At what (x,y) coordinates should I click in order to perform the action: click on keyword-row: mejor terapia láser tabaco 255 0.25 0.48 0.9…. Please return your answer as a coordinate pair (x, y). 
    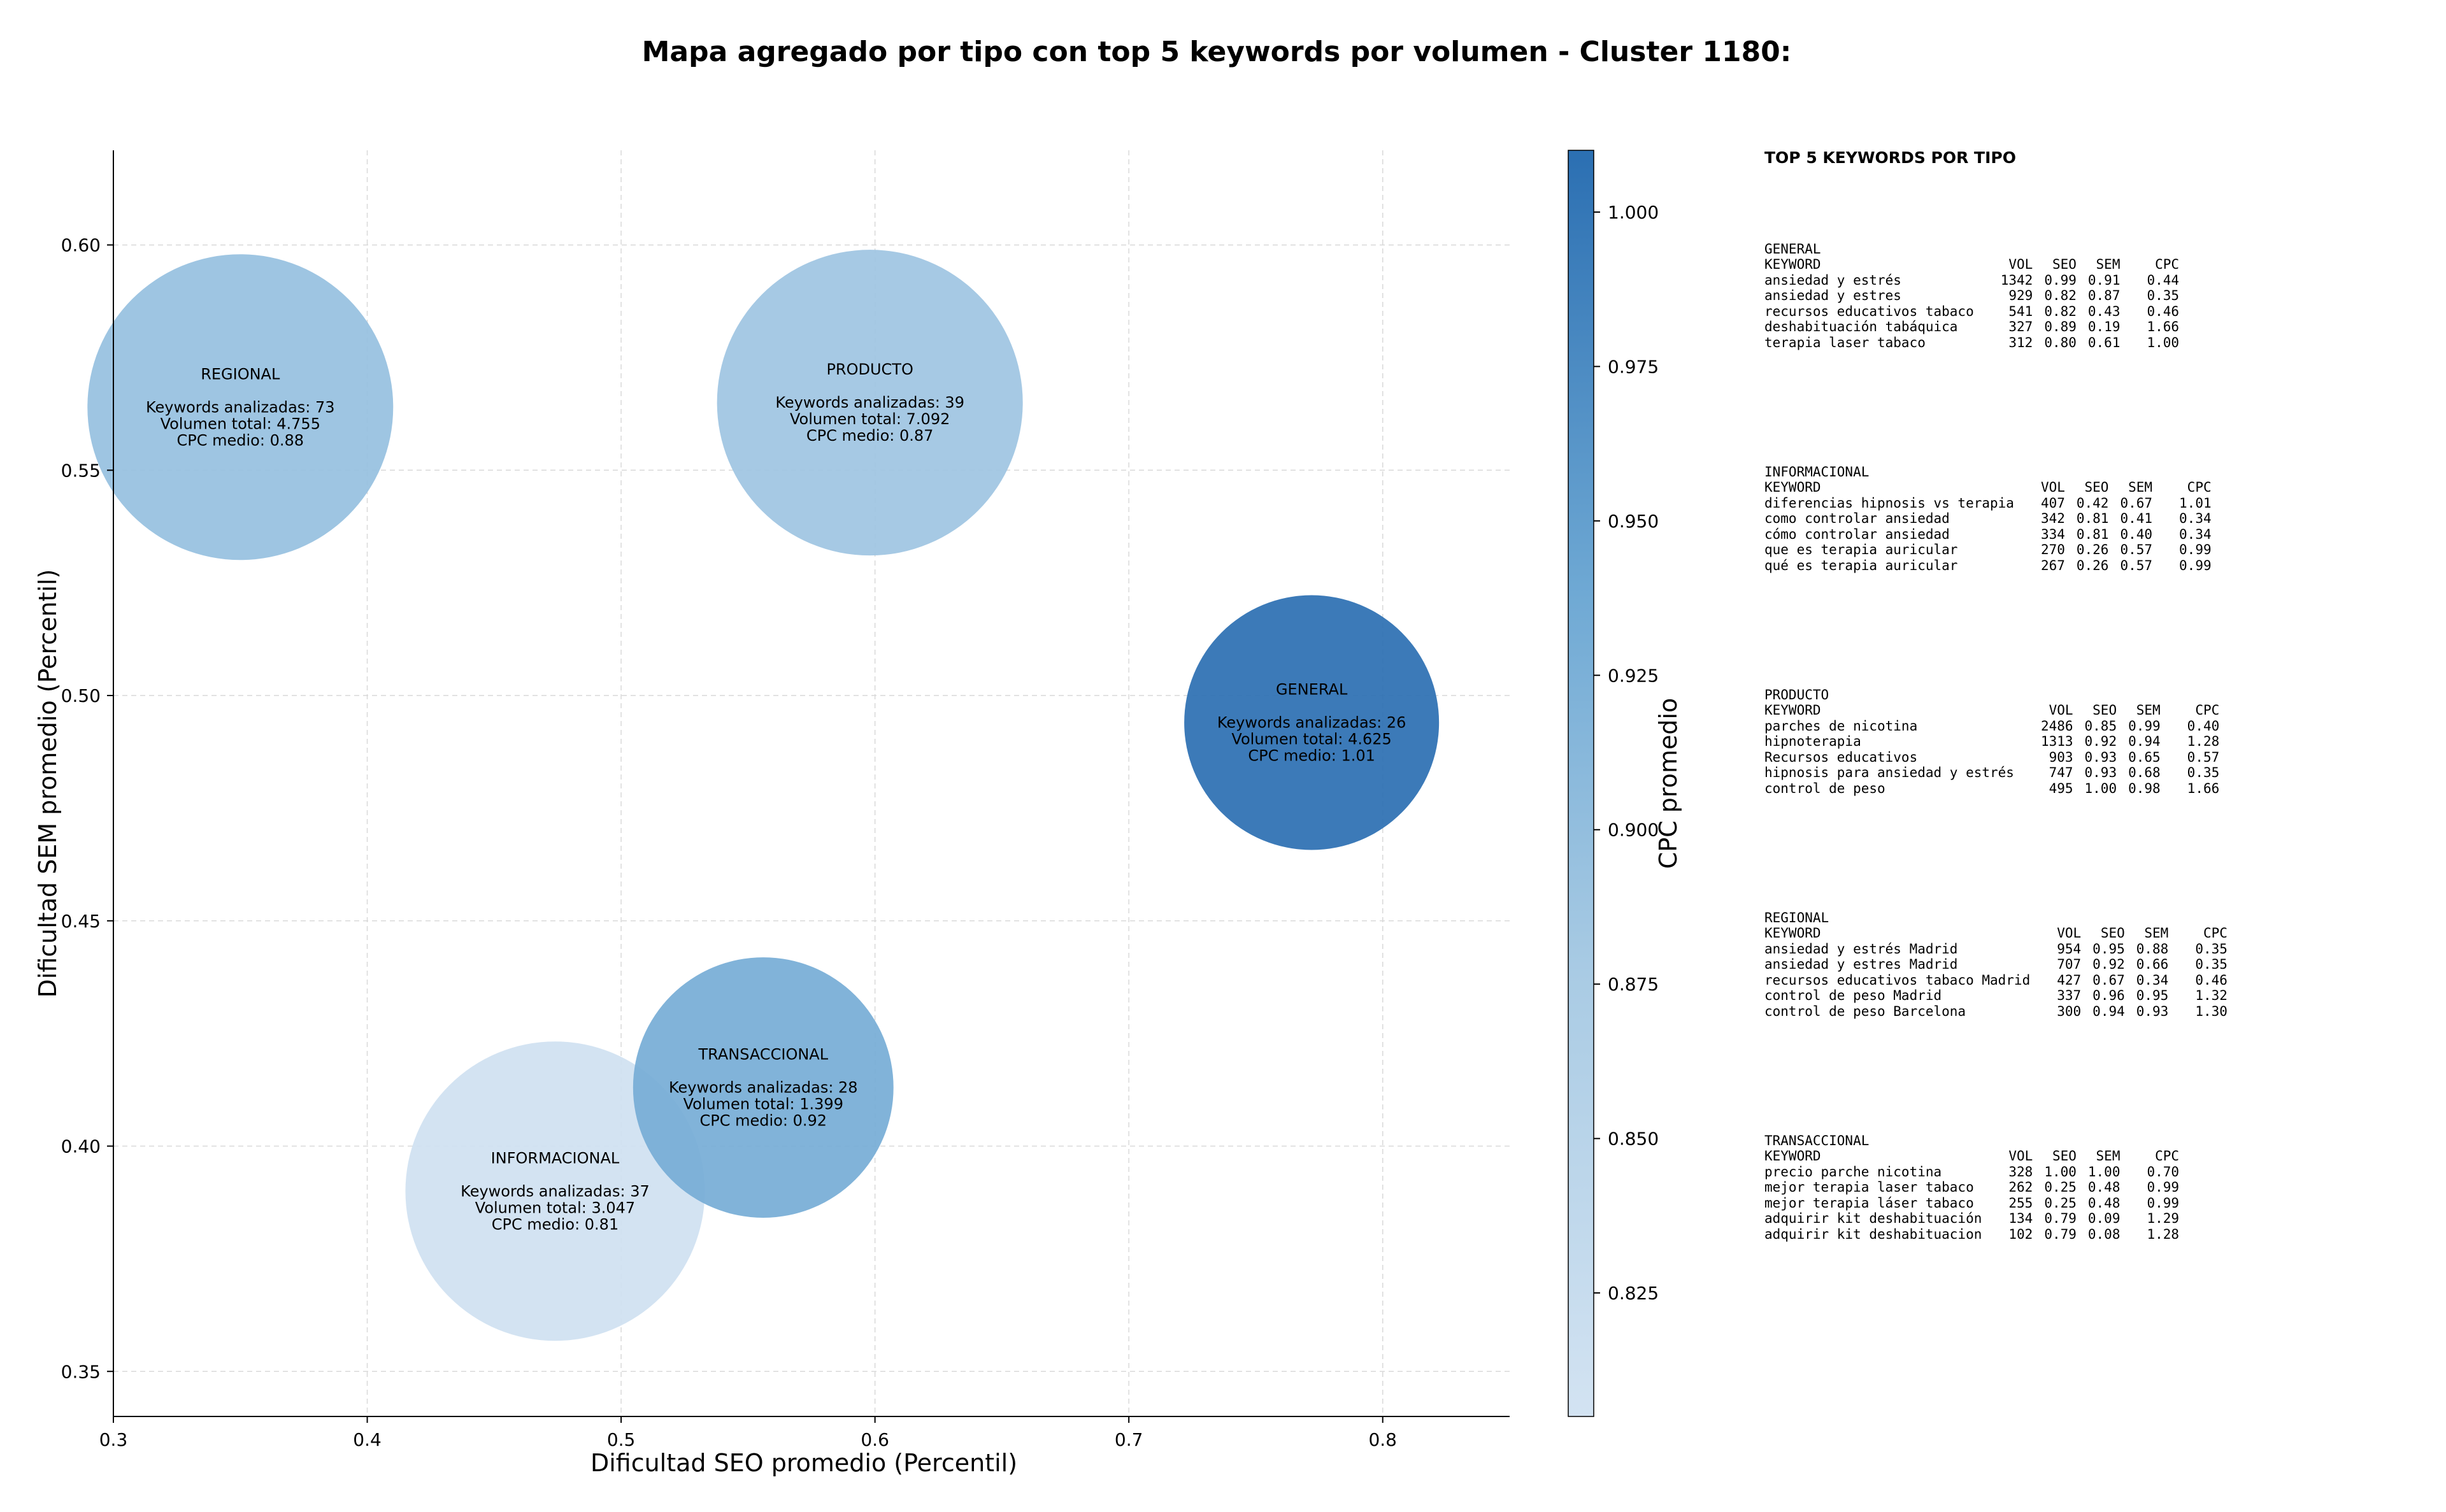
    Looking at the image, I should click on (1971, 1203).